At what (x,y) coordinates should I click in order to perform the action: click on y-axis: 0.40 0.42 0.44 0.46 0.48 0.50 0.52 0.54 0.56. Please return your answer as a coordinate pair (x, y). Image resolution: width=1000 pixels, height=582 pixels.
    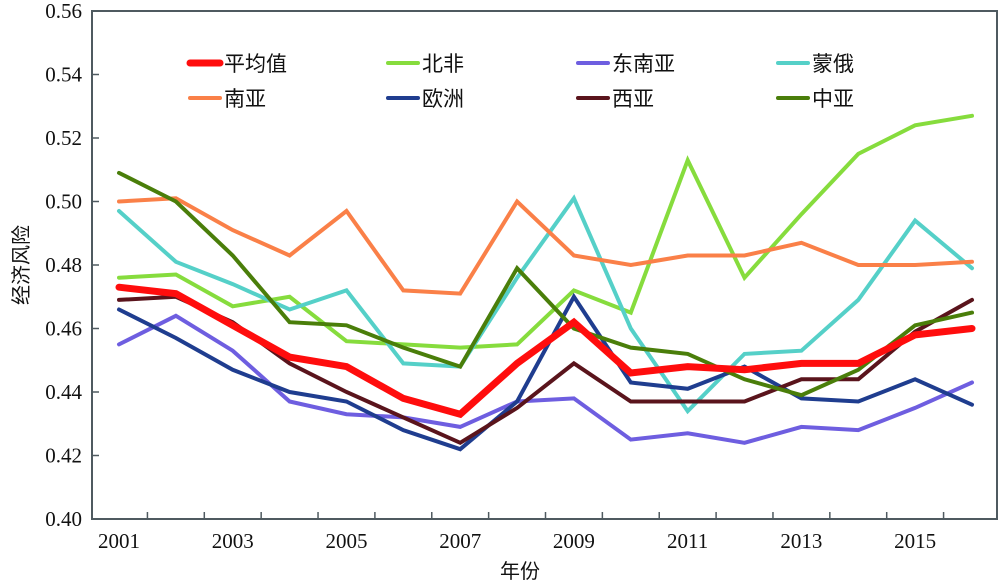
    Looking at the image, I should click on (72, 265).